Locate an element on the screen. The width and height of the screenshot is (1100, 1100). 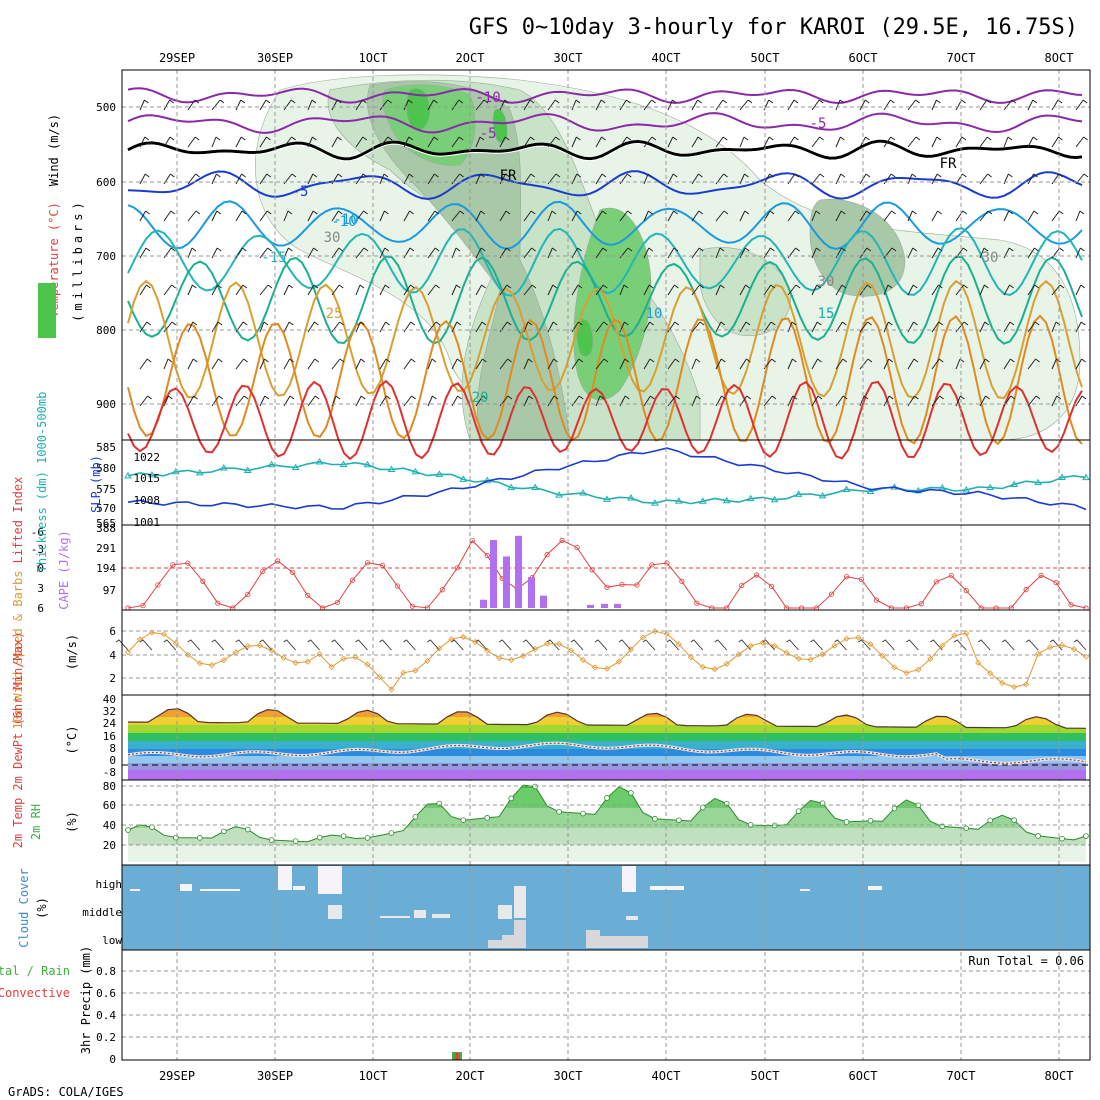
cloud-level-middle: middle is located at coordinates (102, 912).